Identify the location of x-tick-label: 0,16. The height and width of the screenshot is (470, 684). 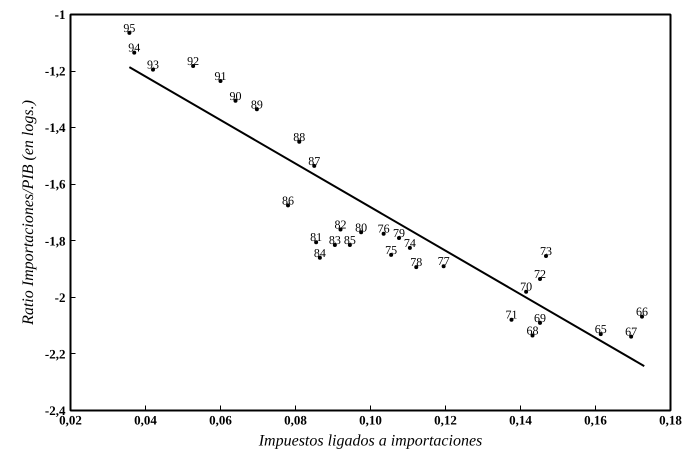
(596, 420).